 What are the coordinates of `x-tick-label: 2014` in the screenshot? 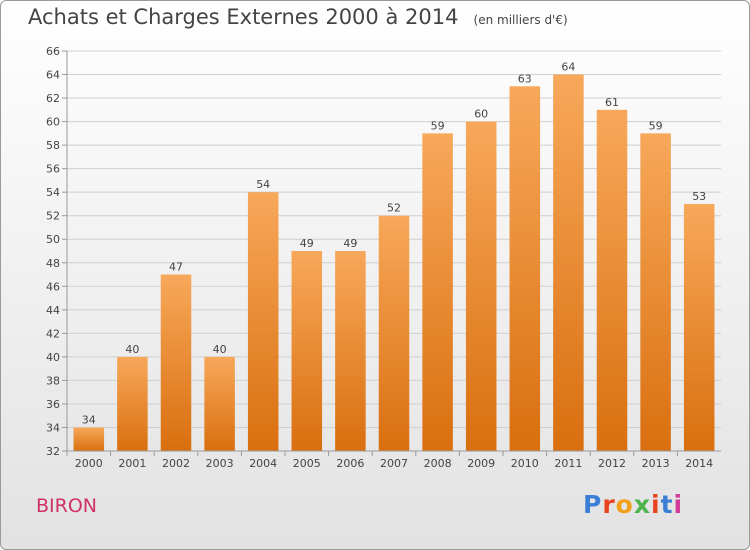 It's located at (699, 463).